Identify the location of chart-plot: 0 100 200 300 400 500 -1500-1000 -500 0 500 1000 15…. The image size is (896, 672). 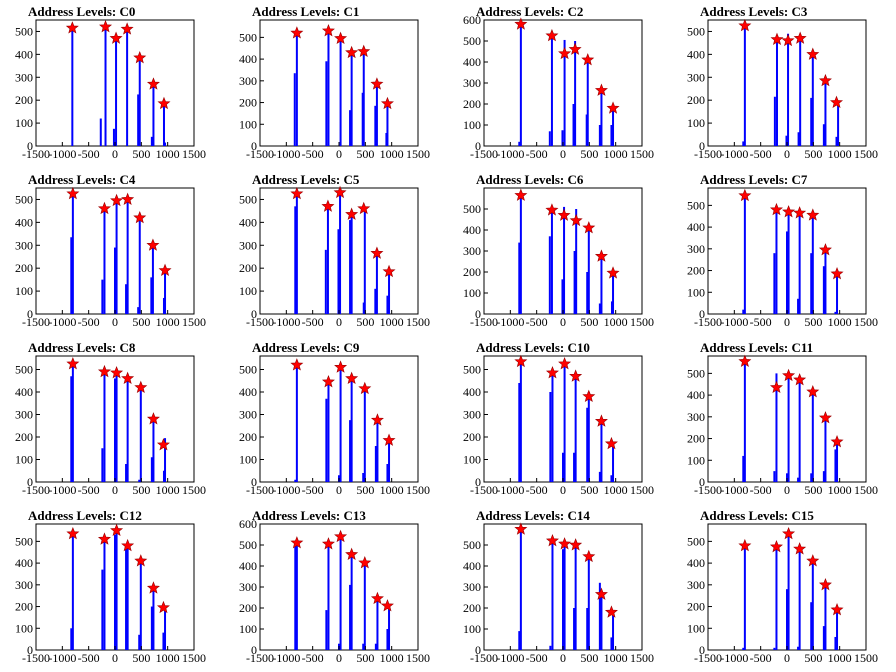
(334, 90).